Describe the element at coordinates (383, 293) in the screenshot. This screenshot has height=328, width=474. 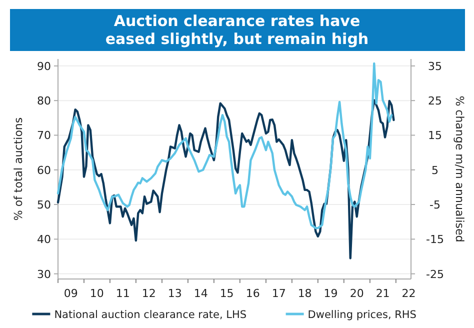
I see `x-tick-label: 21` at that location.